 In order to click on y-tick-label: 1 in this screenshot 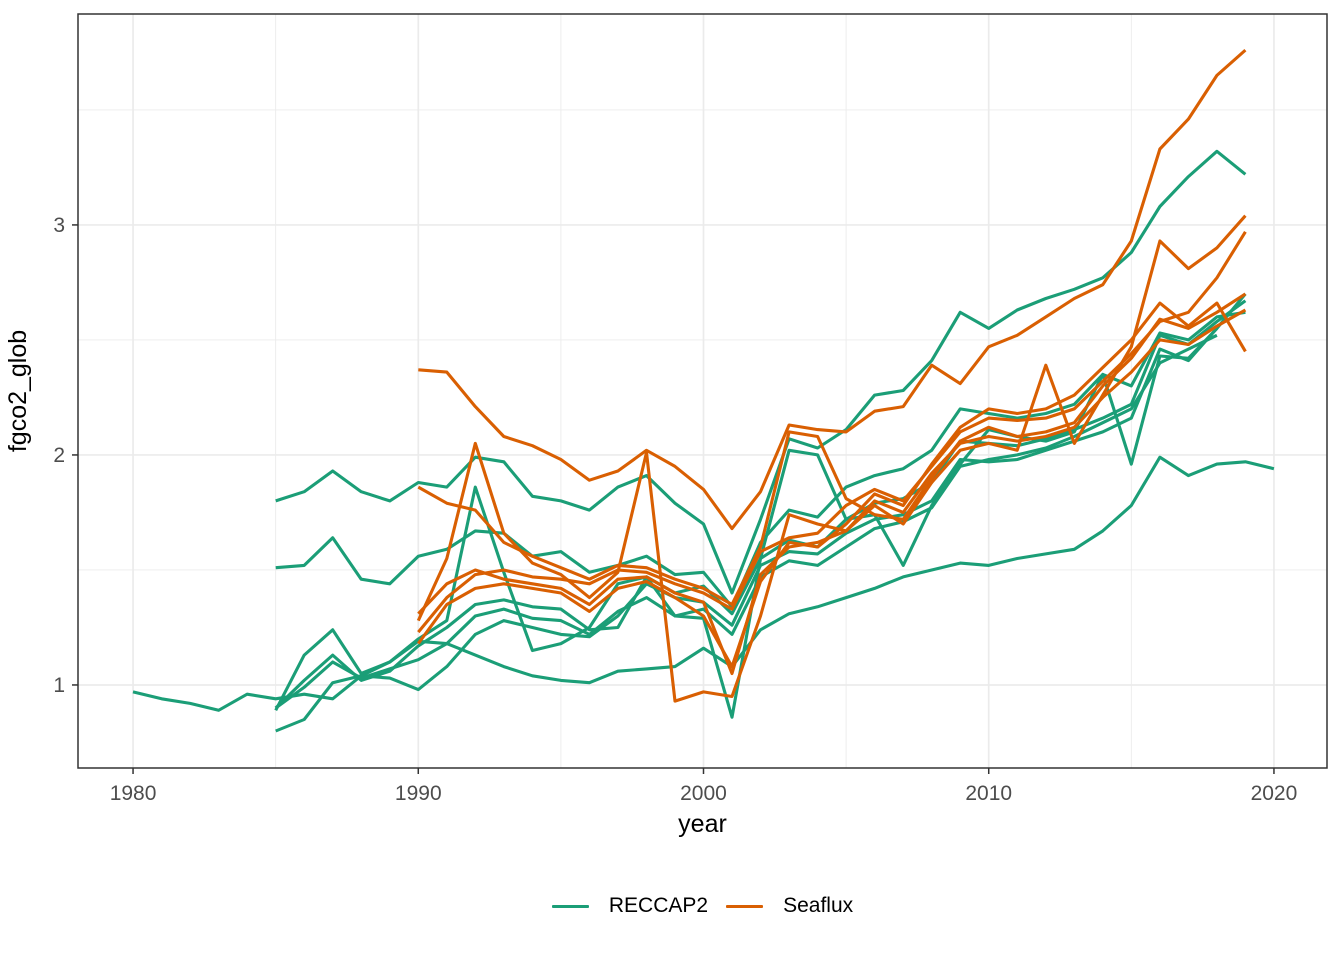, I will do `click(59, 685)`.